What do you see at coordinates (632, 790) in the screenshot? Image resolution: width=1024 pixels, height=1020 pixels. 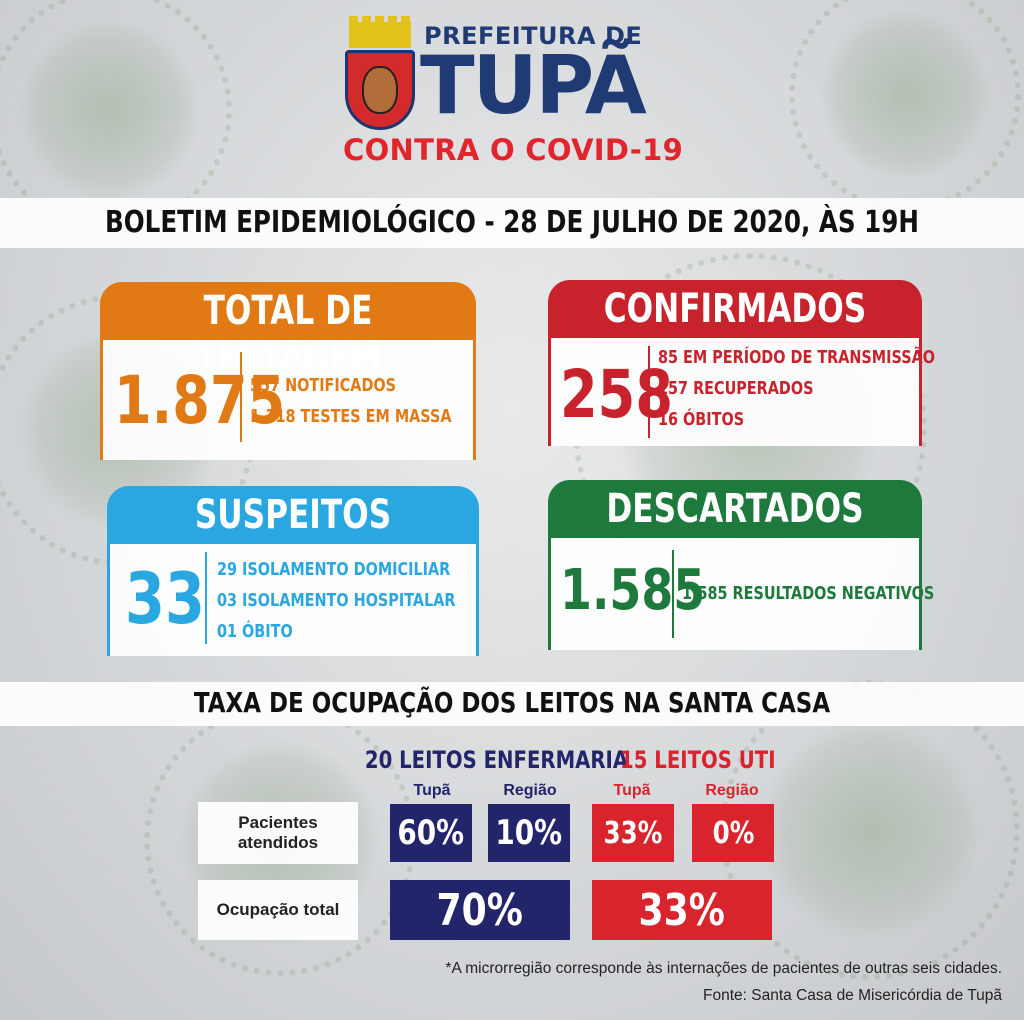 I see `sub-tupa-icu: Tupã` at bounding box center [632, 790].